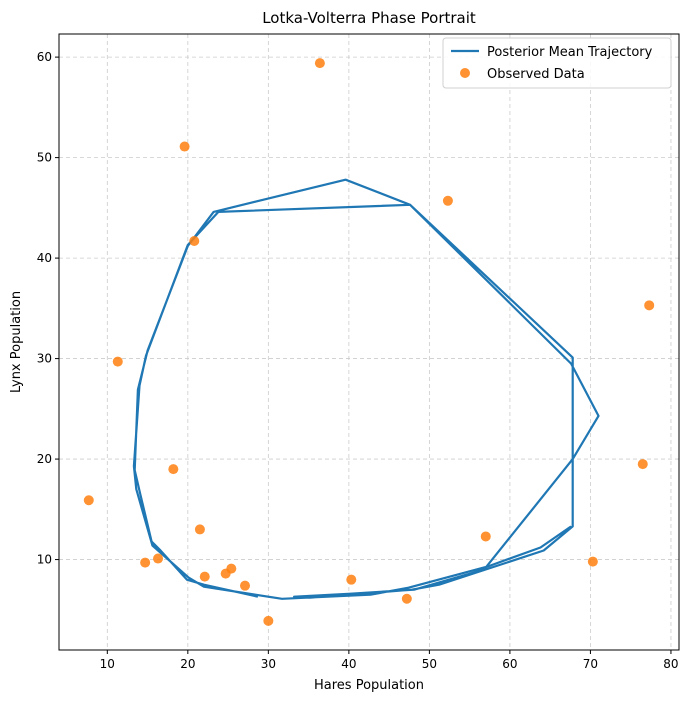 The height and width of the screenshot is (701, 688). Describe the element at coordinates (44, 359) in the screenshot. I see `y-tick-label: 30` at that location.